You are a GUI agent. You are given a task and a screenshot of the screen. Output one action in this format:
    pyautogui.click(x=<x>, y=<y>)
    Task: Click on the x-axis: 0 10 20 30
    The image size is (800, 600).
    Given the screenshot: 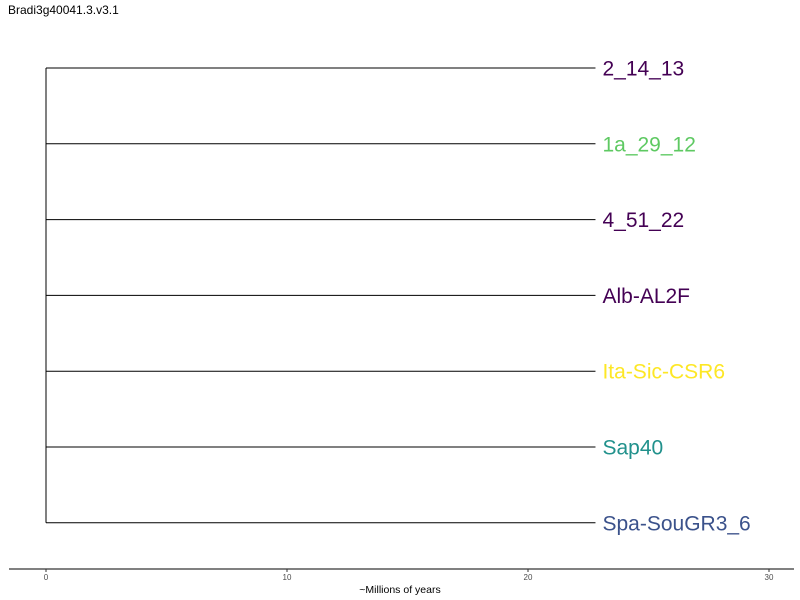 What is the action you would take?
    pyautogui.click(x=401, y=575)
    